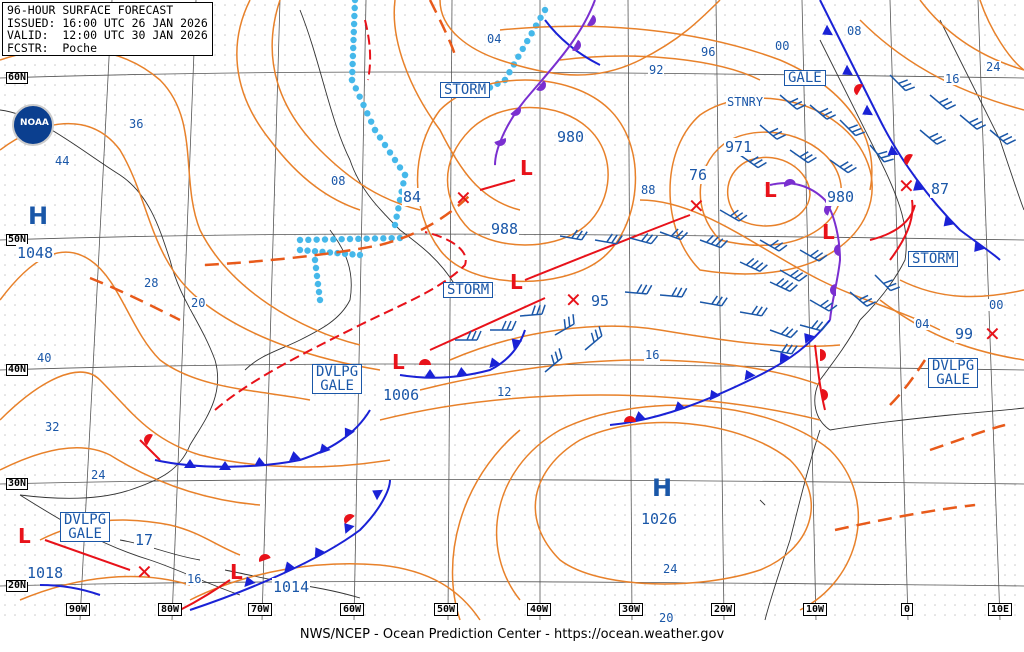  Describe the element at coordinates (745, 102) in the screenshot. I see `stationary-label: STNRY` at that location.